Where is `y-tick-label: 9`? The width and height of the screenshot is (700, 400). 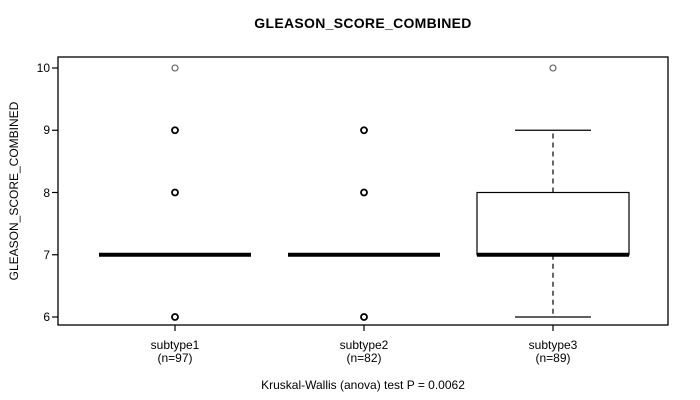 y-tick-label: 9 is located at coordinates (46, 130).